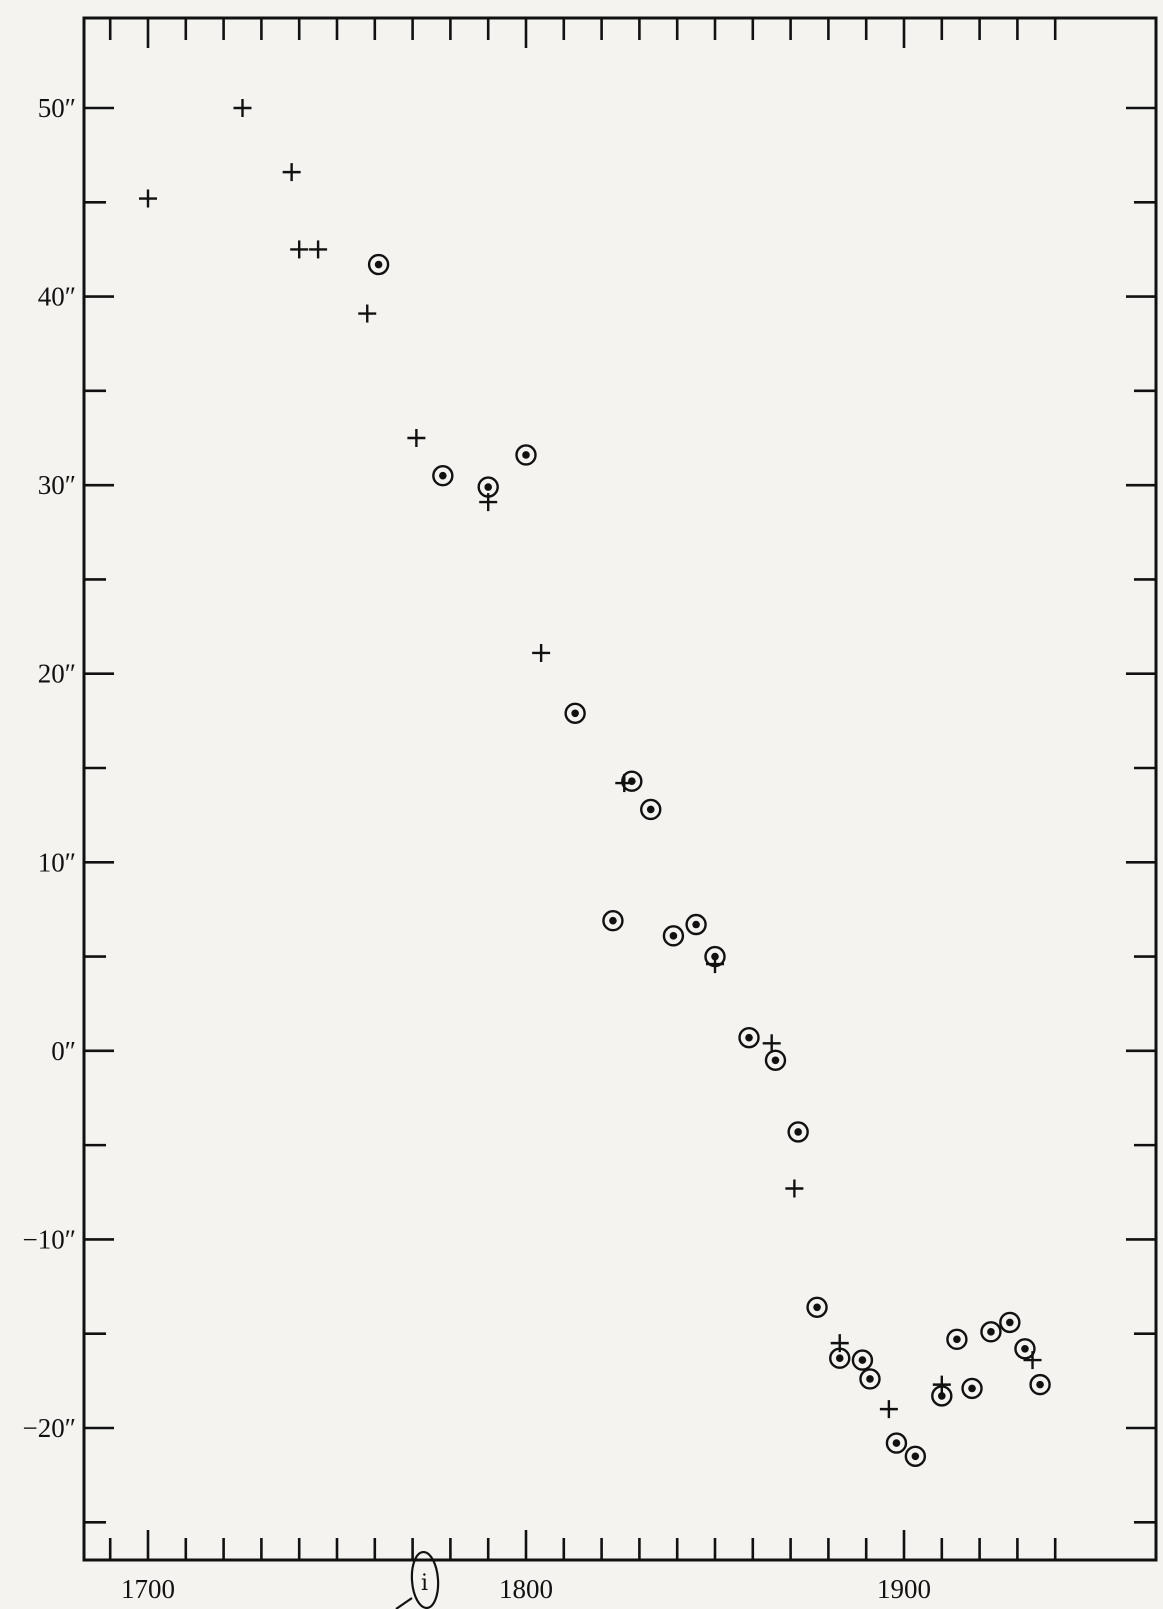 Image resolution: width=1163 pixels, height=1609 pixels. I want to click on y-tick-label: 40″, so click(57, 297).